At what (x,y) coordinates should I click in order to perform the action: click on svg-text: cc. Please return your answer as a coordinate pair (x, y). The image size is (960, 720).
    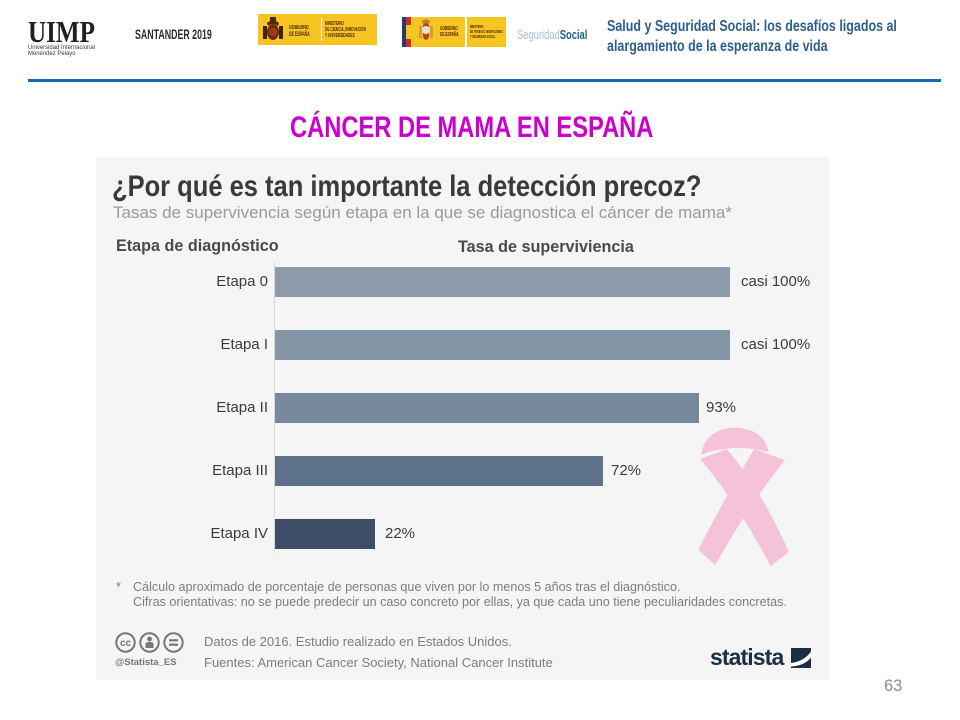
    Looking at the image, I should click on (126, 643).